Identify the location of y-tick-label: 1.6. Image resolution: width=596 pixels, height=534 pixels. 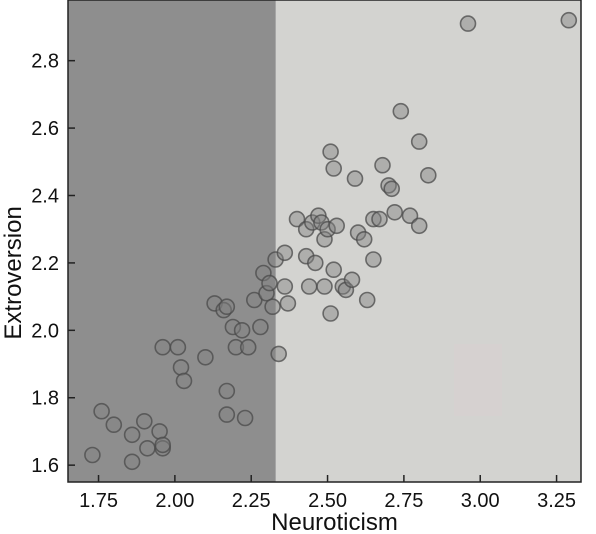
(45, 466).